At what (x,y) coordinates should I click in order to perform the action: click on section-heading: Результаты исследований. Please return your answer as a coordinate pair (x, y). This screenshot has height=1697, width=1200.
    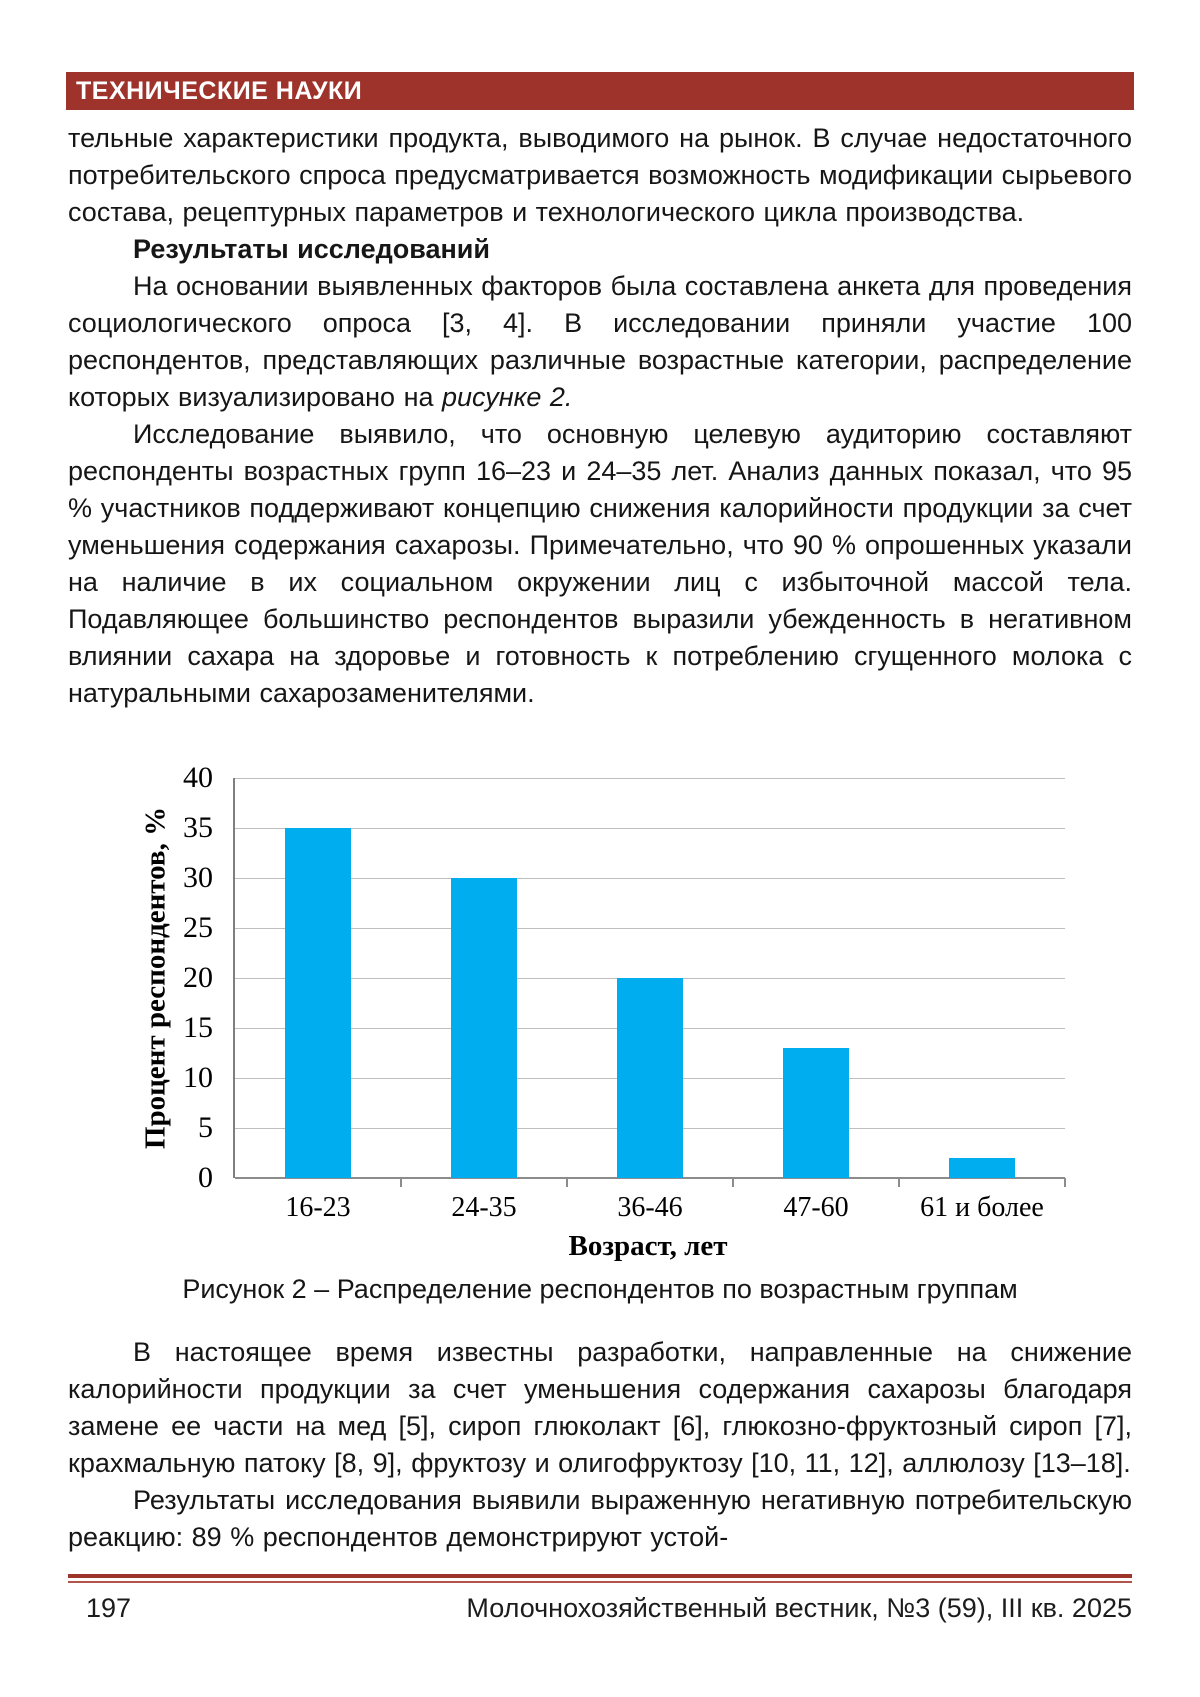
    Looking at the image, I should click on (311, 249).